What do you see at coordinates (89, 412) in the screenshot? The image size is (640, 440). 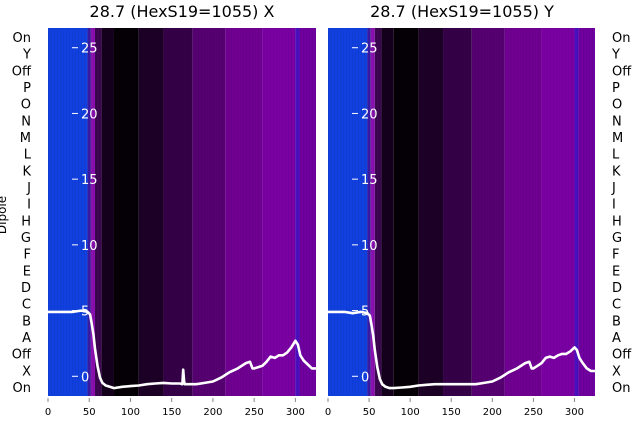 I see `x-tick-label: 50` at bounding box center [89, 412].